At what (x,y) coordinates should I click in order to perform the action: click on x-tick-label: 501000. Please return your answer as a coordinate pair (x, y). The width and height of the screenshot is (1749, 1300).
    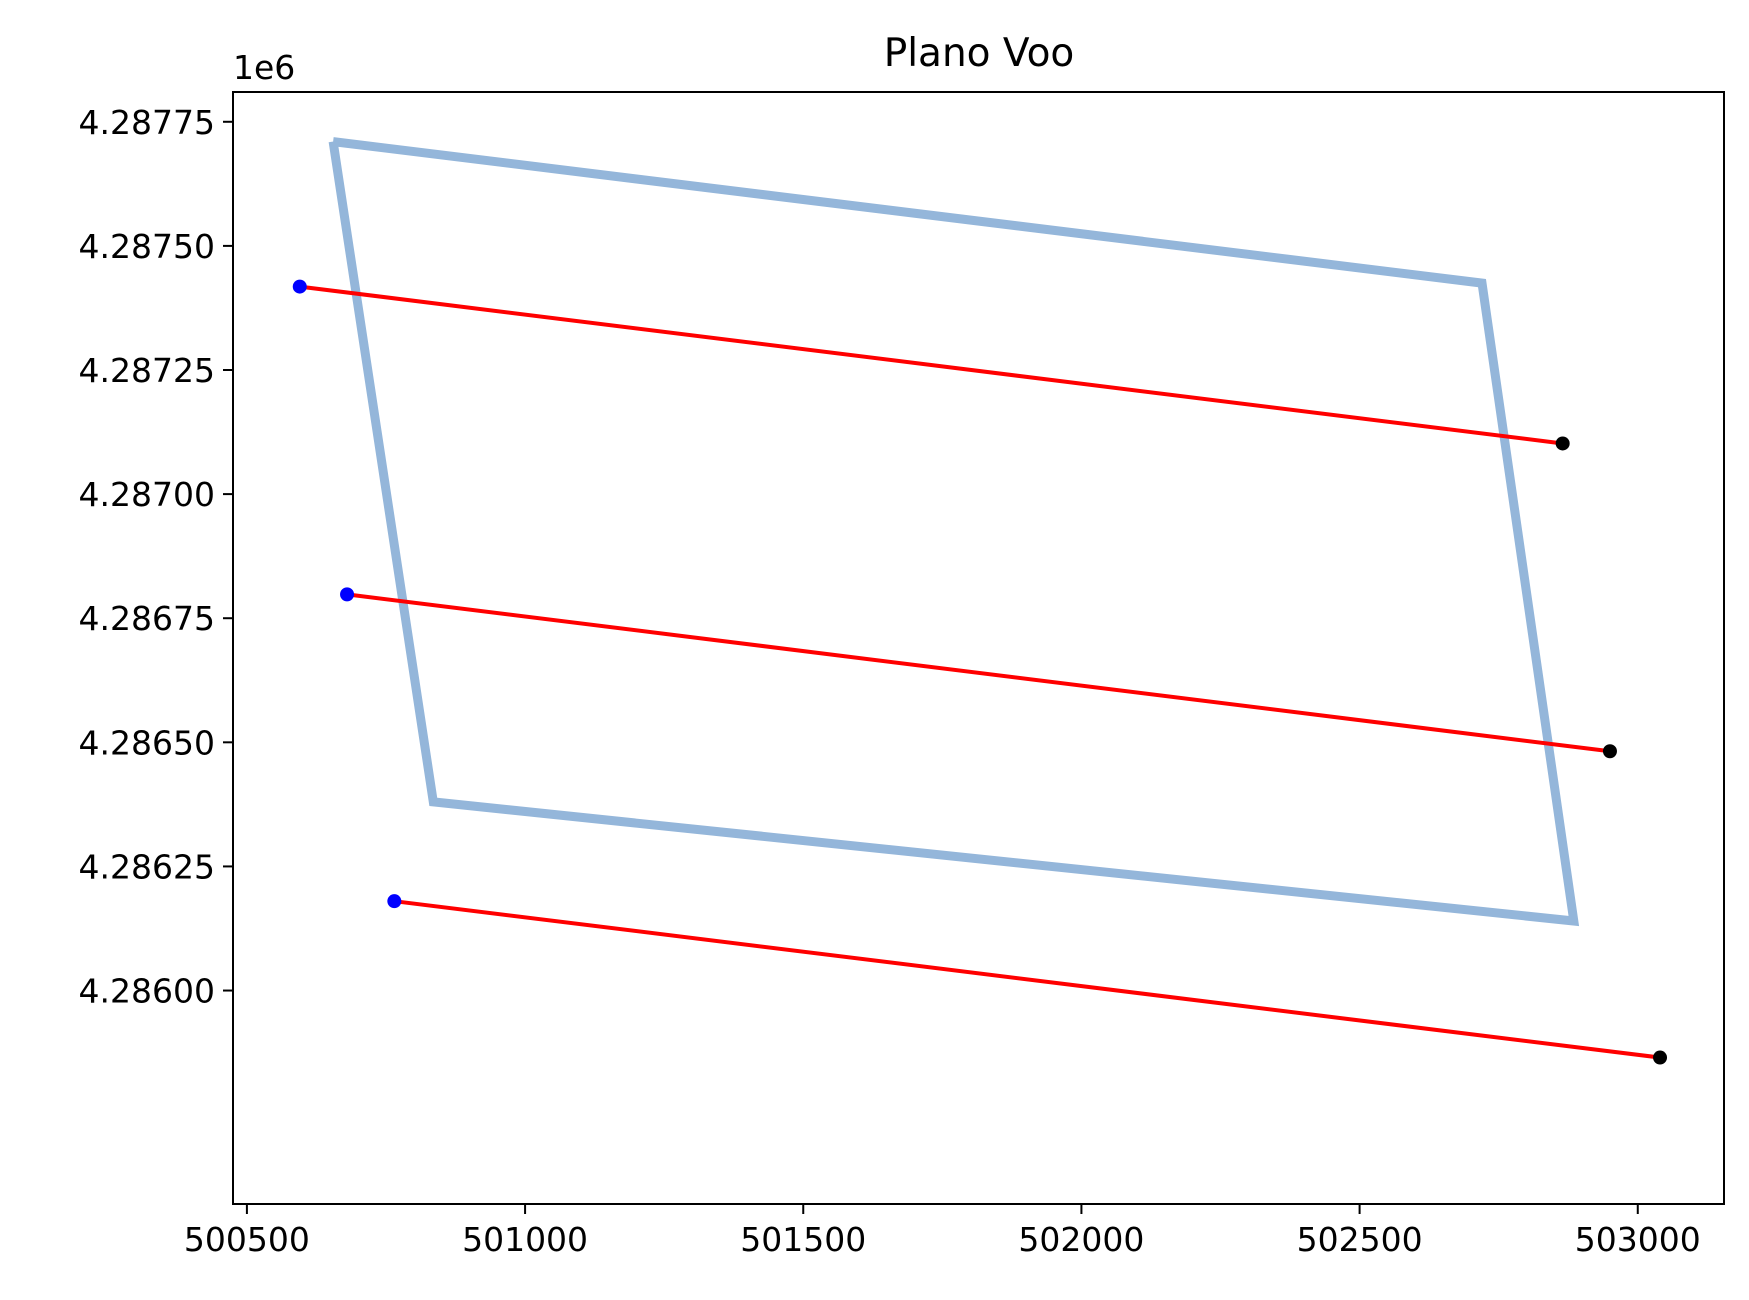
    Looking at the image, I should click on (525, 1239).